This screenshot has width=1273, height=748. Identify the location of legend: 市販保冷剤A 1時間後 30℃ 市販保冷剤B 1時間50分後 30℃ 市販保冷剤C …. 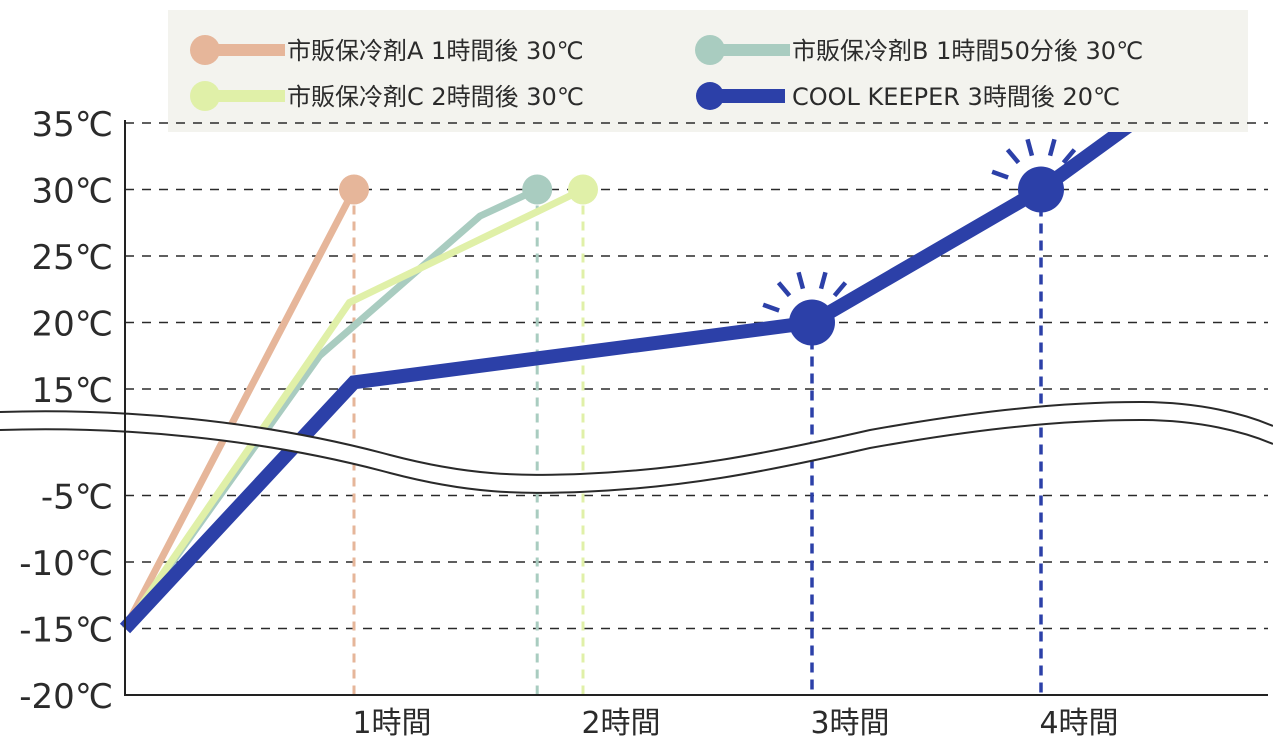
(666, 73).